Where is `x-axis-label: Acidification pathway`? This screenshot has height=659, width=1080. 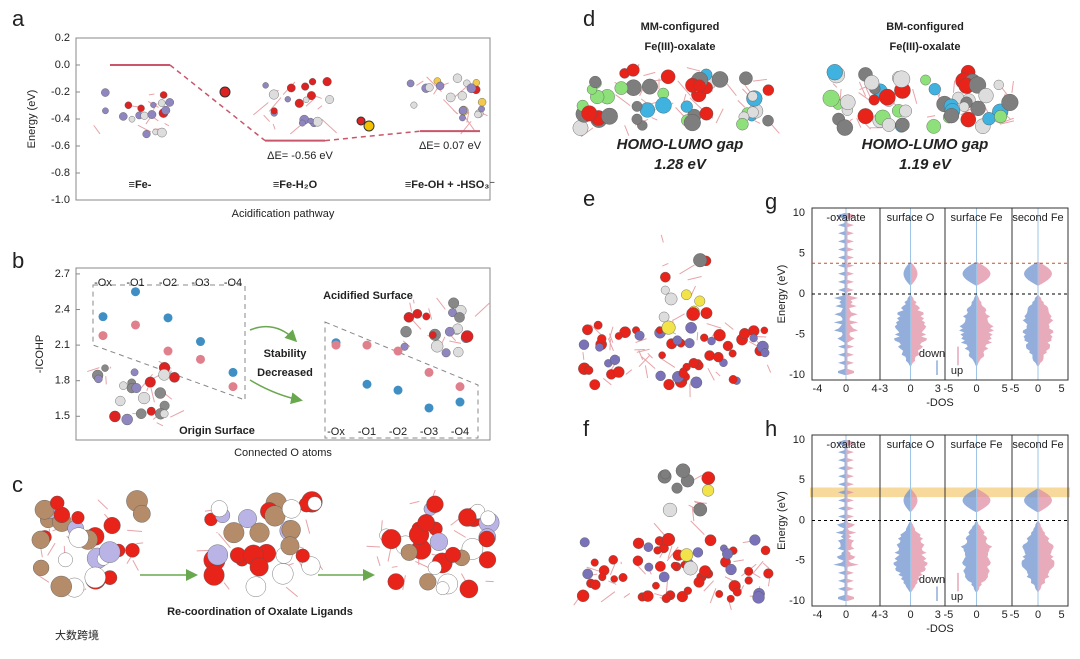 x-axis-label: Acidification pathway is located at coordinates (283, 214).